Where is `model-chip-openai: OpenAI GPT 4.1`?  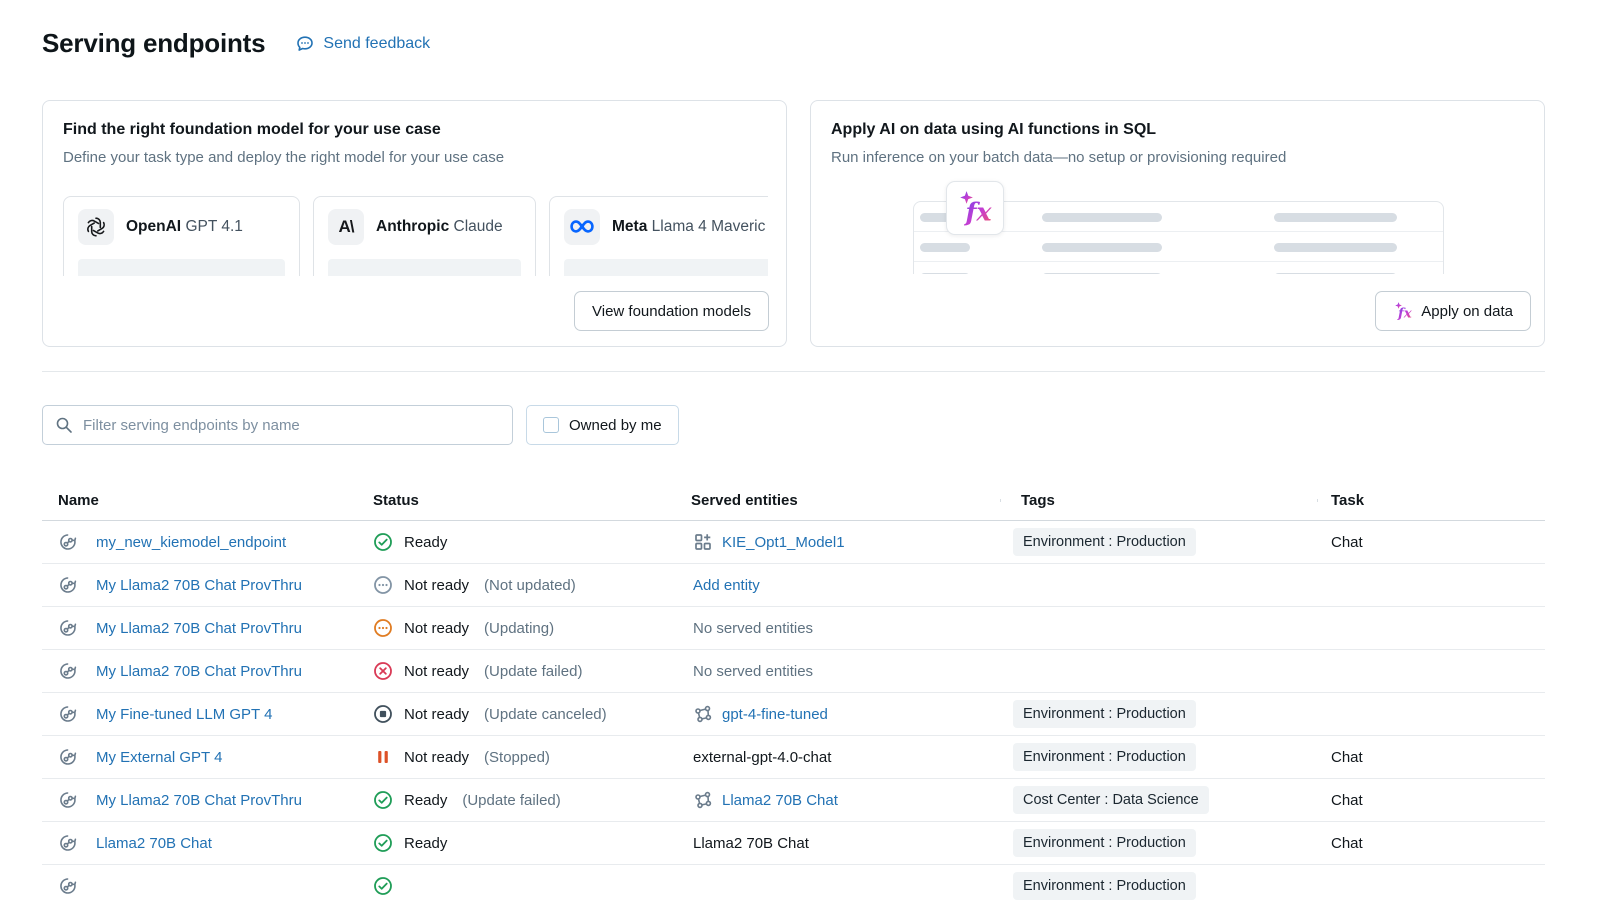 model-chip-openai: OpenAI GPT 4.1 is located at coordinates (181, 236).